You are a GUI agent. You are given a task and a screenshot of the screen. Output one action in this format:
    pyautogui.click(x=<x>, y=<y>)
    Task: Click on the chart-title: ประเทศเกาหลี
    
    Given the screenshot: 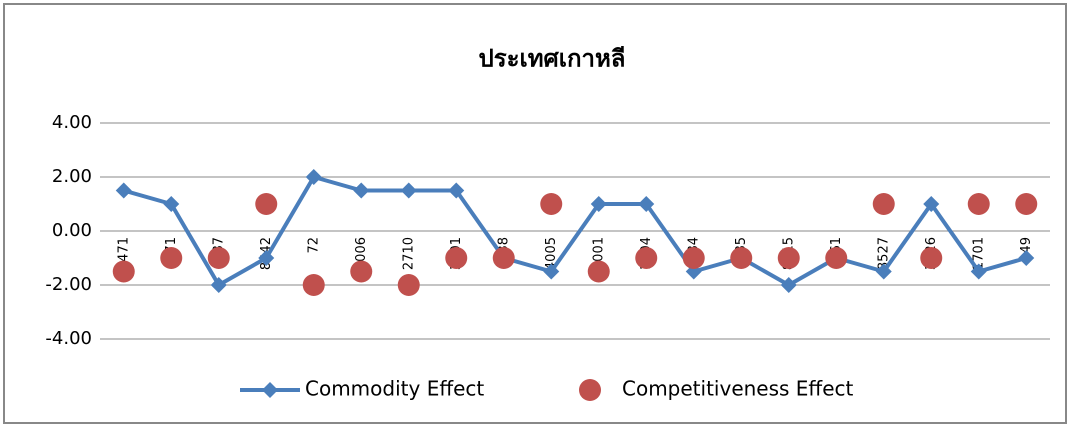 What is the action you would take?
    pyautogui.click(x=551, y=58)
    